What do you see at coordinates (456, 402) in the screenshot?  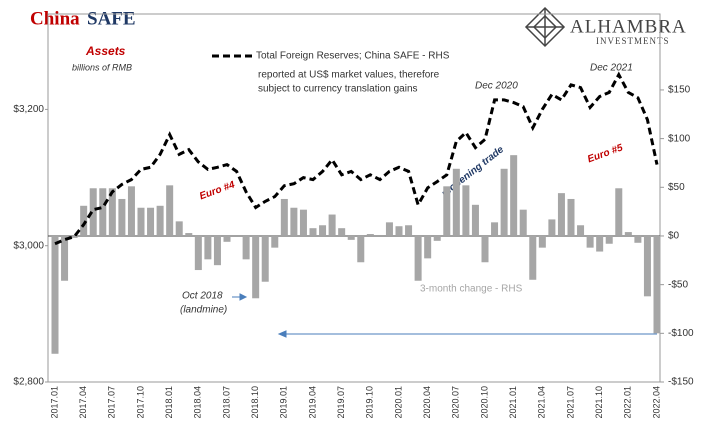 I see `x-tick-label: 2020.07` at bounding box center [456, 402].